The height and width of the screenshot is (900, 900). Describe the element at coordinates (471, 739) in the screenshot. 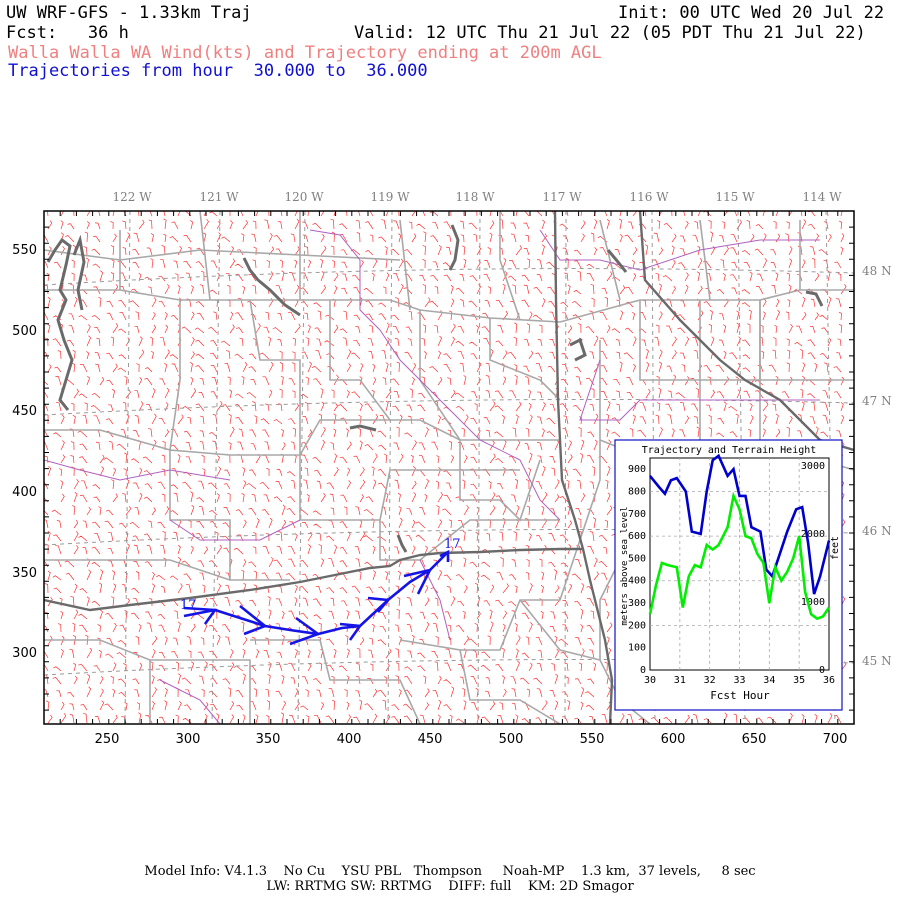

I see `x-axis-labels: 250 300 350 400 450 500 550 600 650 700` at that location.